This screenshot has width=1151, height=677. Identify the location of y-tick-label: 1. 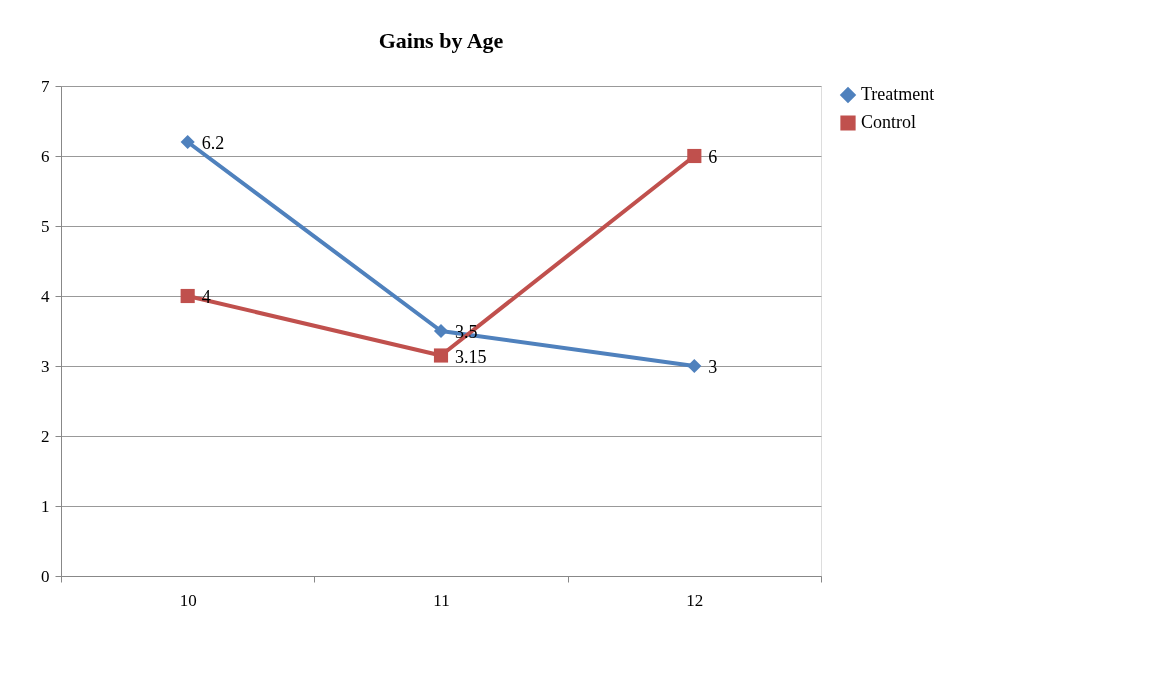
(45, 506).